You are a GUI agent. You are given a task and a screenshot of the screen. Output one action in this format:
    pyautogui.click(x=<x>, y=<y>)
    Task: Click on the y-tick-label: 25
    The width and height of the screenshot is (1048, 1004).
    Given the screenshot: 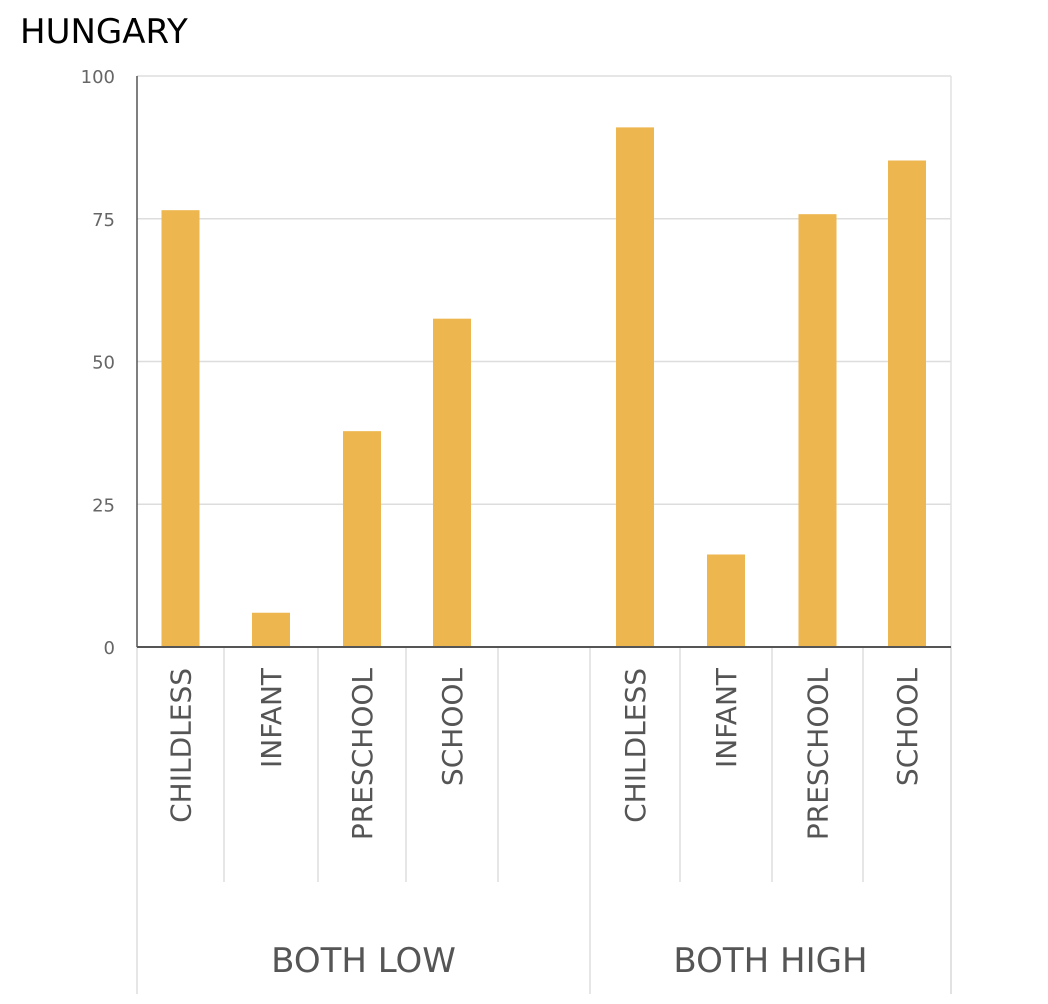 What is the action you would take?
    pyautogui.click(x=103, y=505)
    